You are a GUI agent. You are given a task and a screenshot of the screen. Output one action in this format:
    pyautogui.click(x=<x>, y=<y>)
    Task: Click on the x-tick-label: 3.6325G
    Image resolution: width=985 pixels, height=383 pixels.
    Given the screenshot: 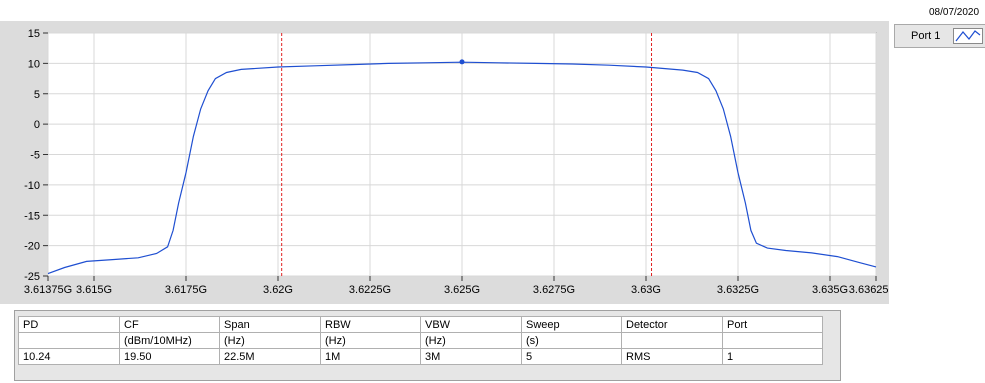 What is the action you would take?
    pyautogui.click(x=738, y=290)
    